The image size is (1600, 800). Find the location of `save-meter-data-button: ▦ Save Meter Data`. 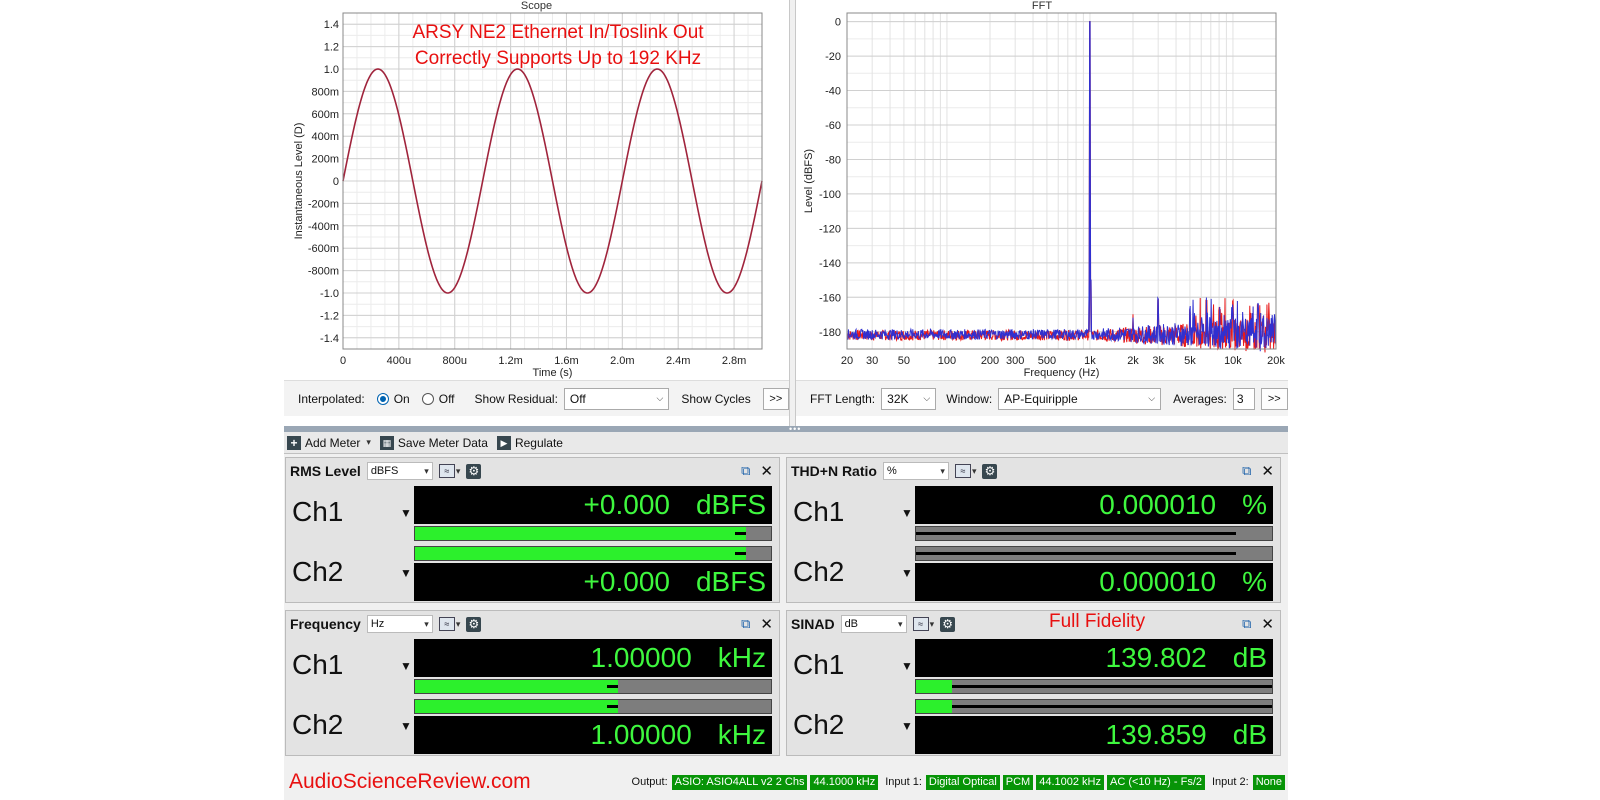

save-meter-data-button: ▦ Save Meter Data is located at coordinates (433, 442).